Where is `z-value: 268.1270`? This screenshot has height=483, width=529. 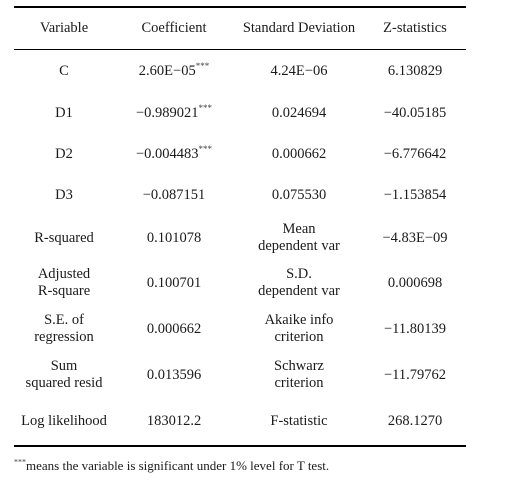 z-value: 268.1270 is located at coordinates (415, 421).